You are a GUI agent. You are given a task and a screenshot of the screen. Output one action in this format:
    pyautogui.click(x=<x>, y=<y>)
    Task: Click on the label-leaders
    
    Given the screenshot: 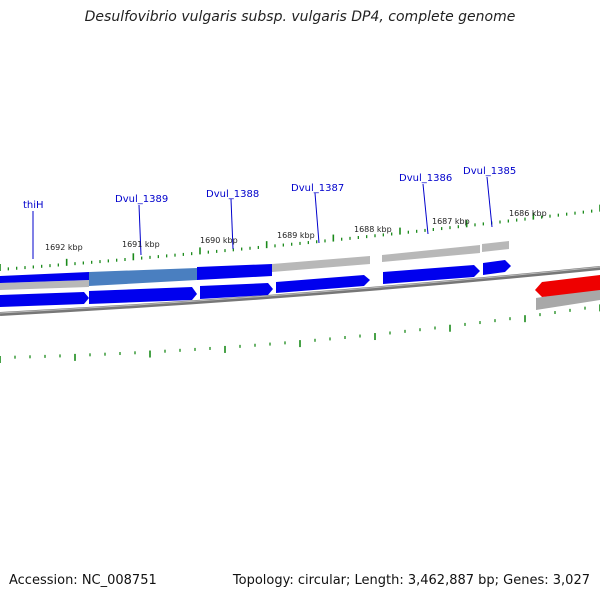 What is the action you would take?
    pyautogui.click(x=262, y=217)
    